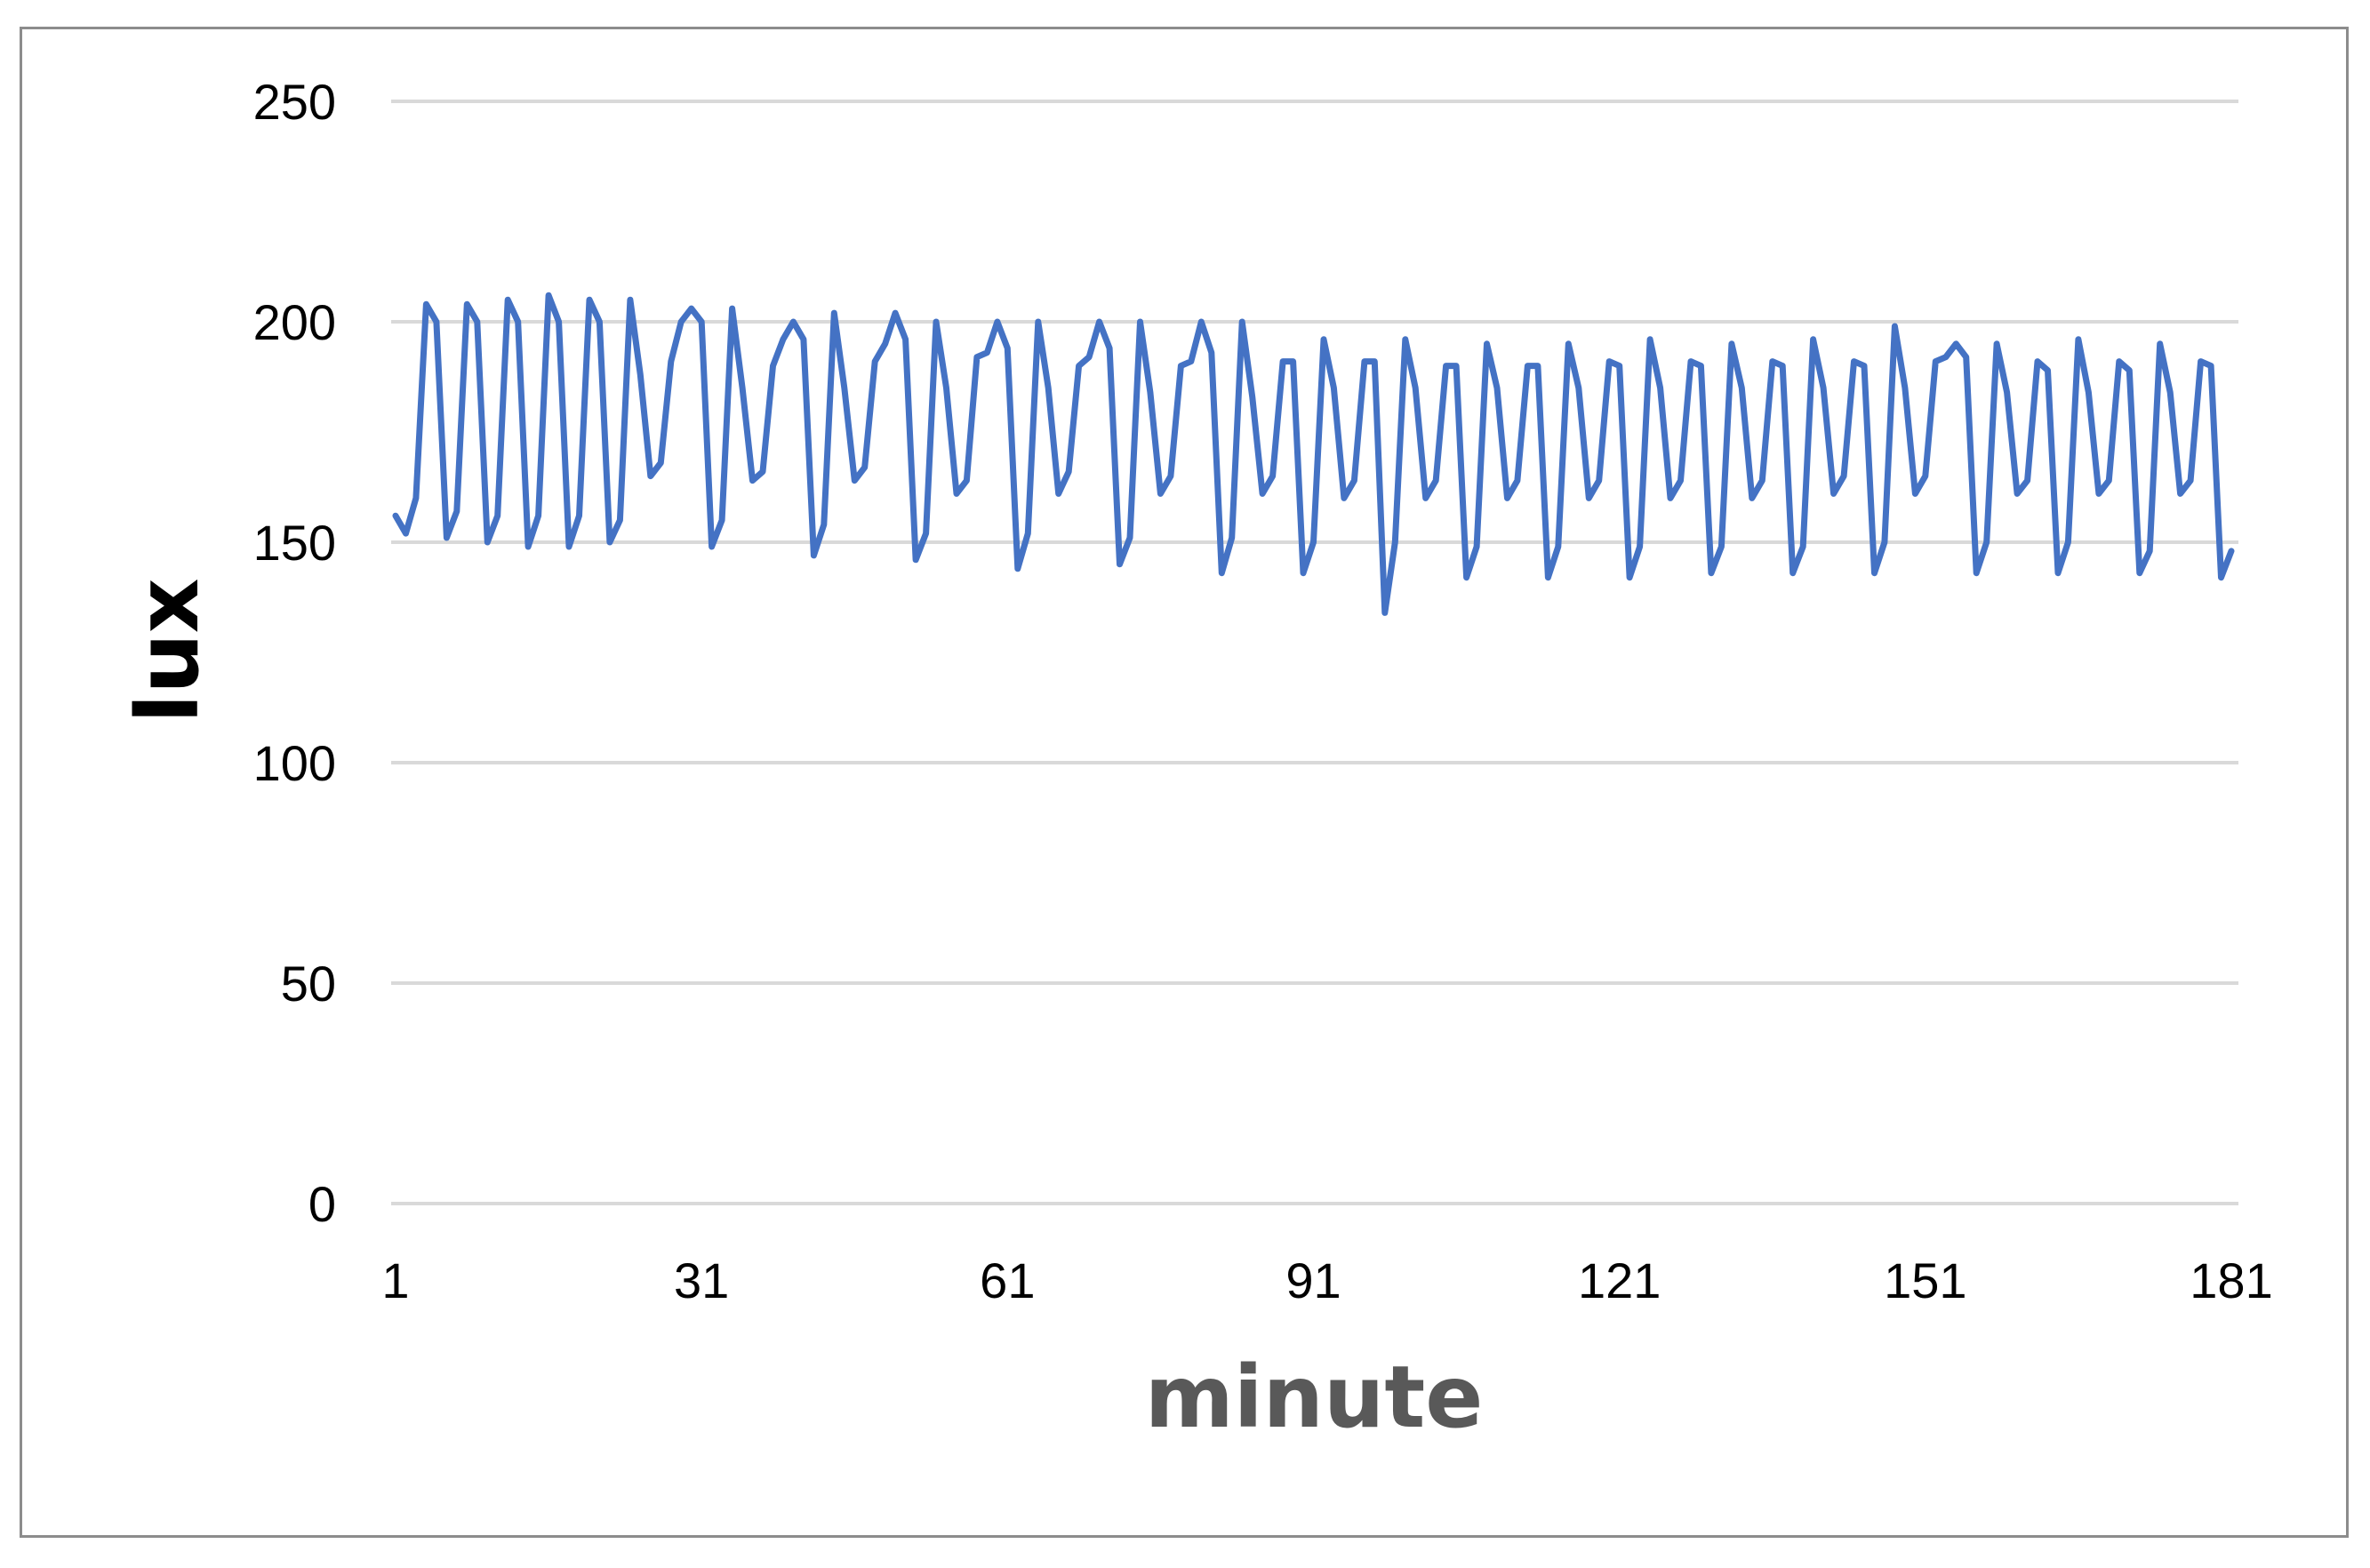 Image resolution: width=2370 pixels, height=1568 pixels. What do you see at coordinates (395, 1280) in the screenshot?
I see `x-tick-label: 1` at bounding box center [395, 1280].